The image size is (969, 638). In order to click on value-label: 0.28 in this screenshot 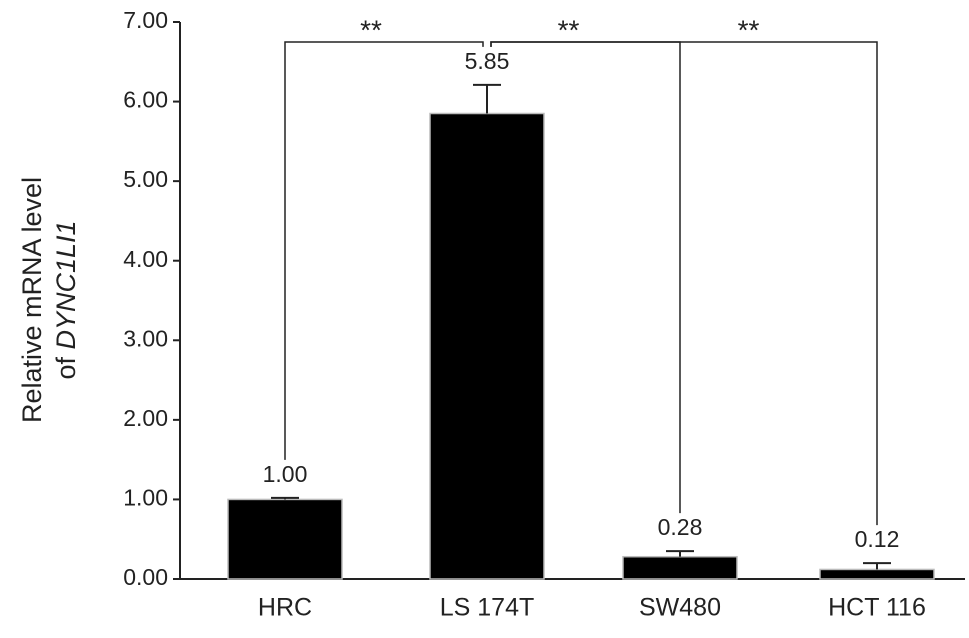, I will do `click(680, 527)`.